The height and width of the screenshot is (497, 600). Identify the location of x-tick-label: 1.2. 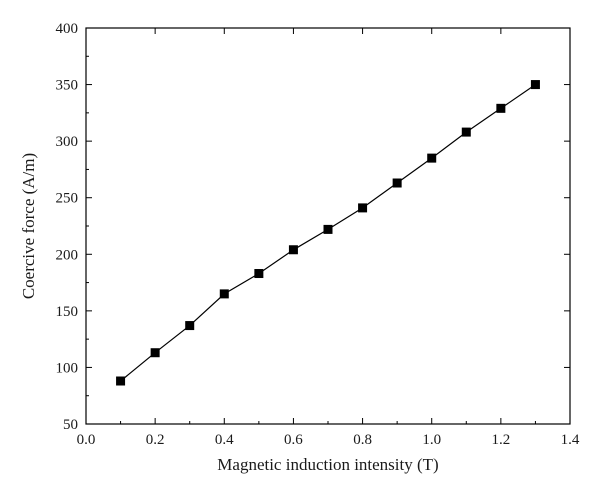
(500, 440).